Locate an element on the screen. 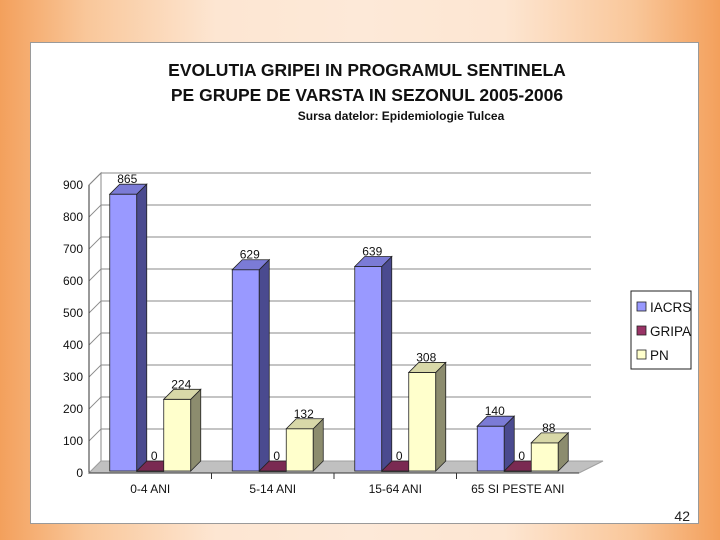 The image size is (720, 540). y-tick-label: 900 is located at coordinates (73, 185).